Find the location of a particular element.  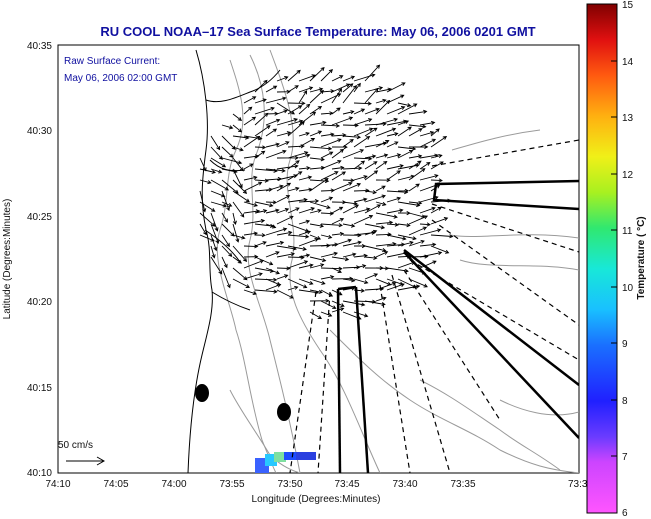

y-tick-label: 40:10 is located at coordinates (39, 473).